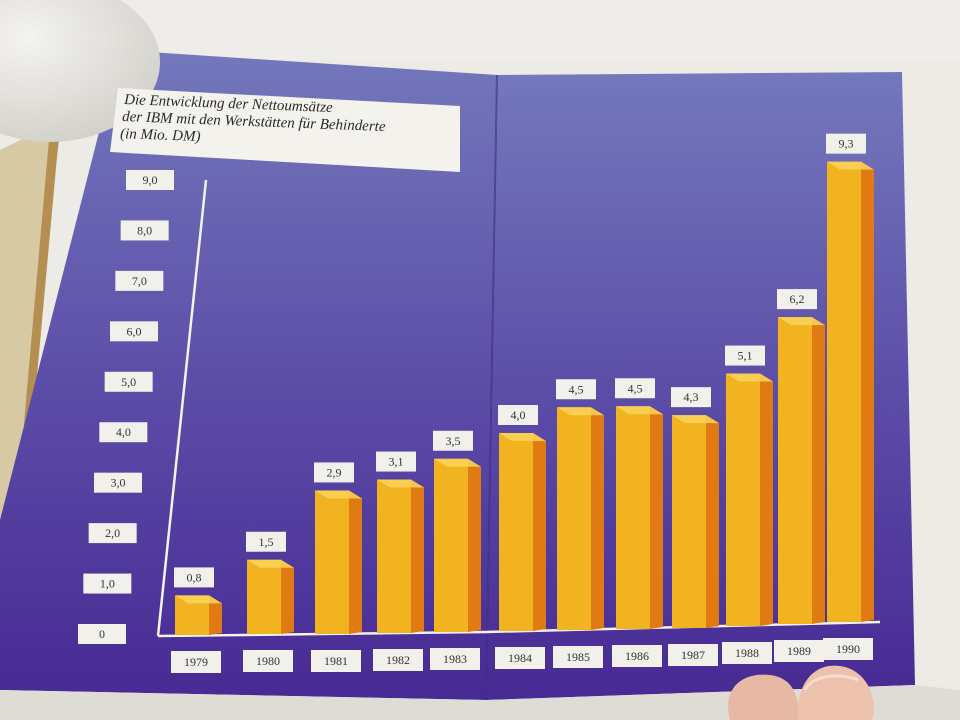 Image resolution: width=960 pixels, height=720 pixels. I want to click on y-tick-label: 2,0, so click(112, 533).